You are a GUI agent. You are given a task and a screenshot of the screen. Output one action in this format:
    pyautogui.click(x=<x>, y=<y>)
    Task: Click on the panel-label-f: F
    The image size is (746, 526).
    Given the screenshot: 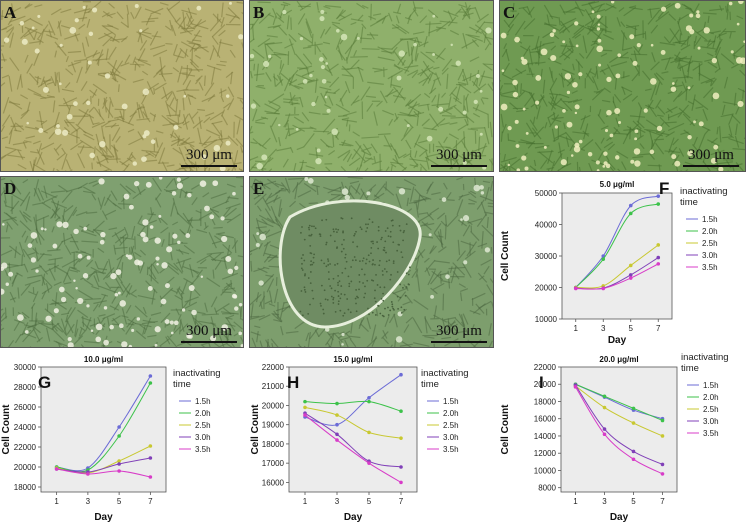 What is the action you would take?
    pyautogui.click(x=664, y=188)
    